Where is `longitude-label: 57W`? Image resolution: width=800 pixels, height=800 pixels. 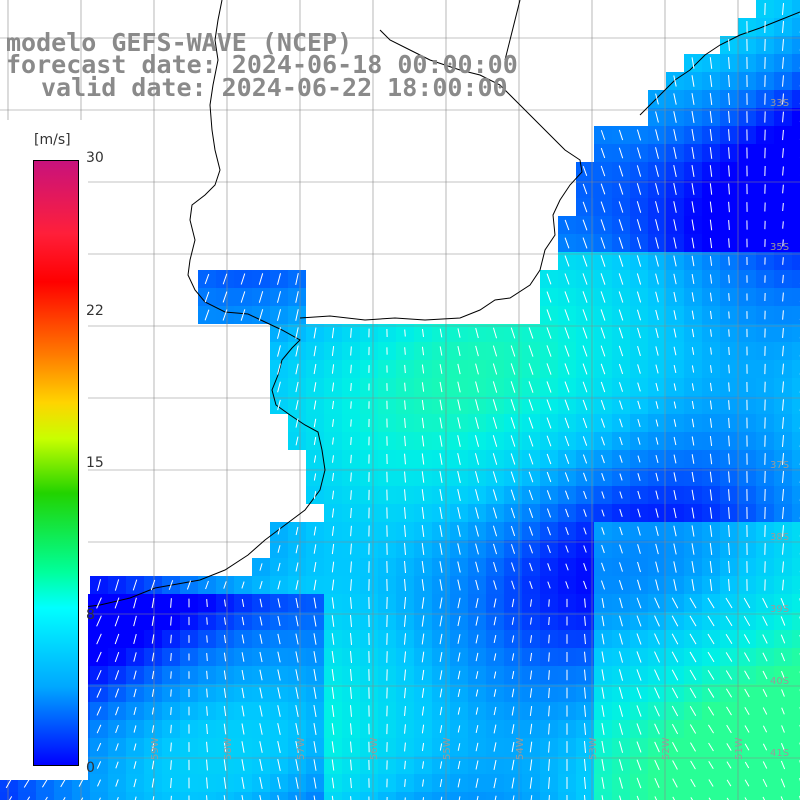 longitude-label: 57W is located at coordinates (301, 748).